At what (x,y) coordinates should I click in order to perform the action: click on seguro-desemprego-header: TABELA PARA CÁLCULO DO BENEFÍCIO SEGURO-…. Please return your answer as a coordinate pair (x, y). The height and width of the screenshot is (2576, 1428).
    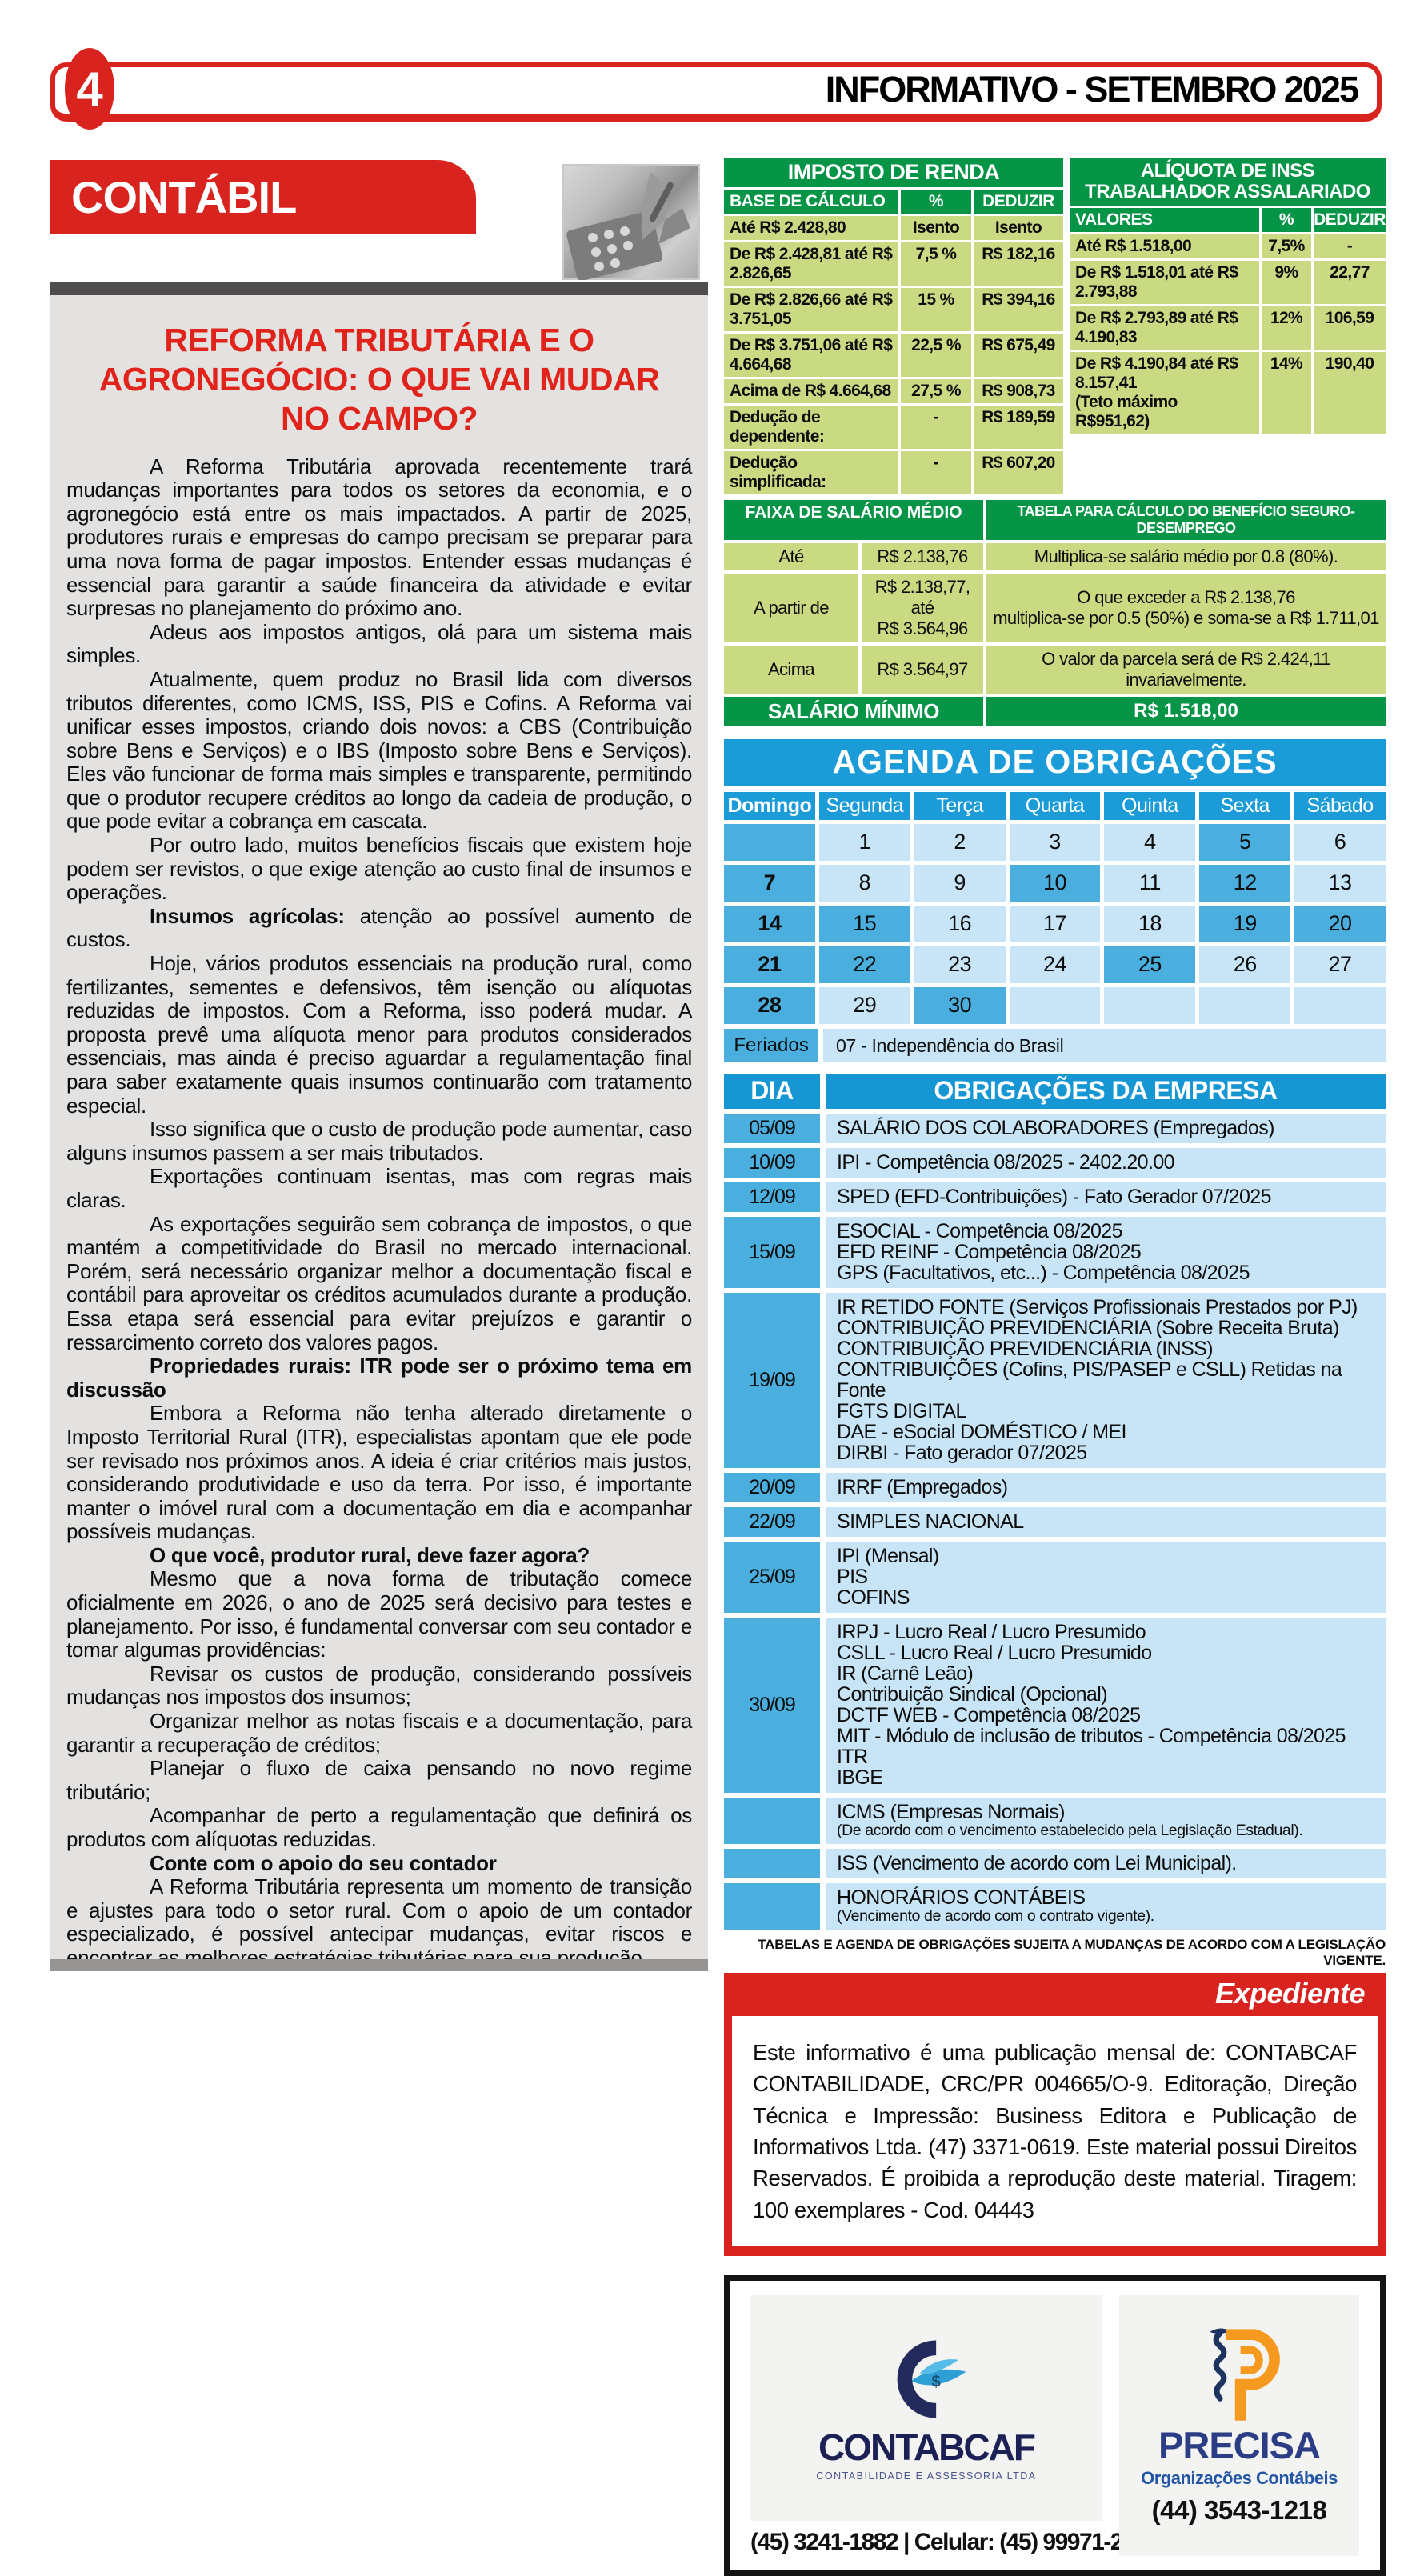
    Looking at the image, I should click on (1186, 520).